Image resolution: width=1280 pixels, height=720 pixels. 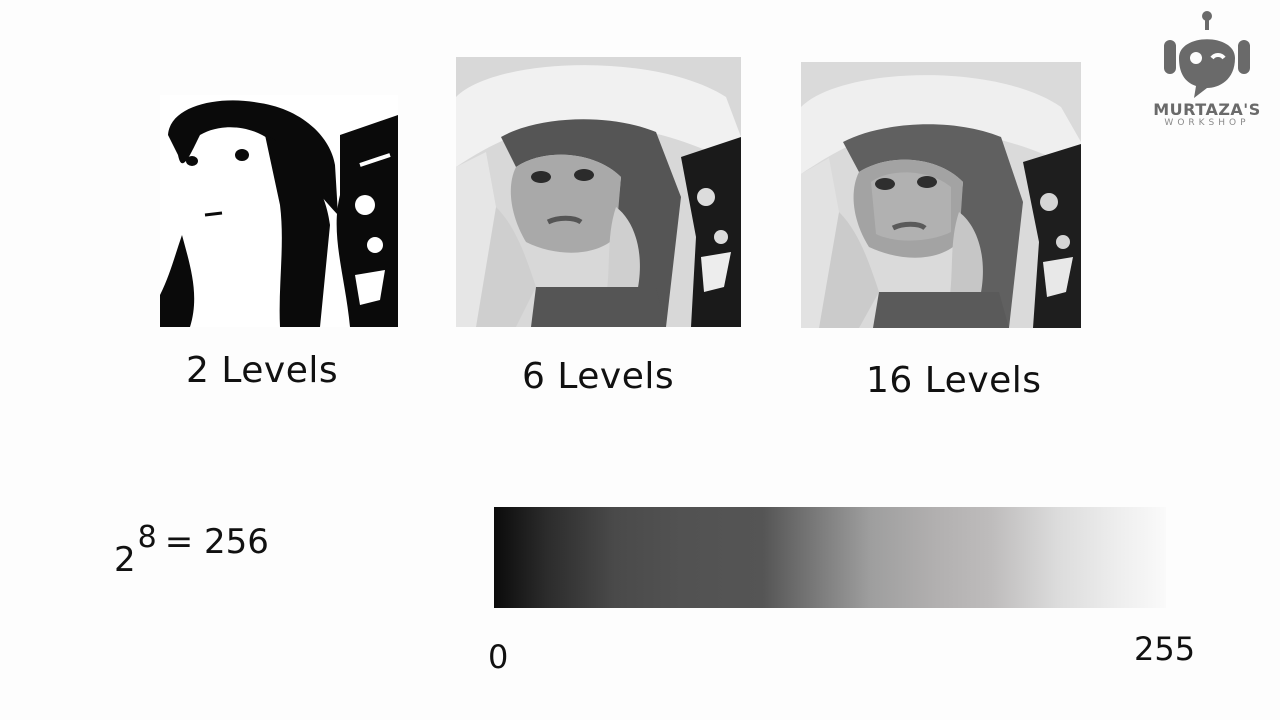 I want to click on image-6-levels, so click(x=598, y=192).